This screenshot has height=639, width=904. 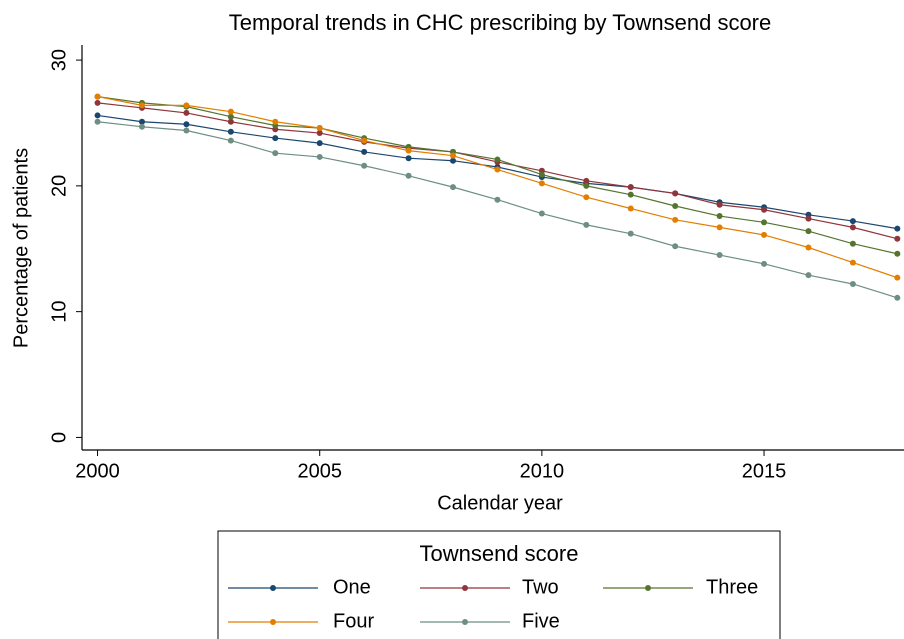 What do you see at coordinates (500, 503) in the screenshot?
I see `x-axis-label: Calendar year` at bounding box center [500, 503].